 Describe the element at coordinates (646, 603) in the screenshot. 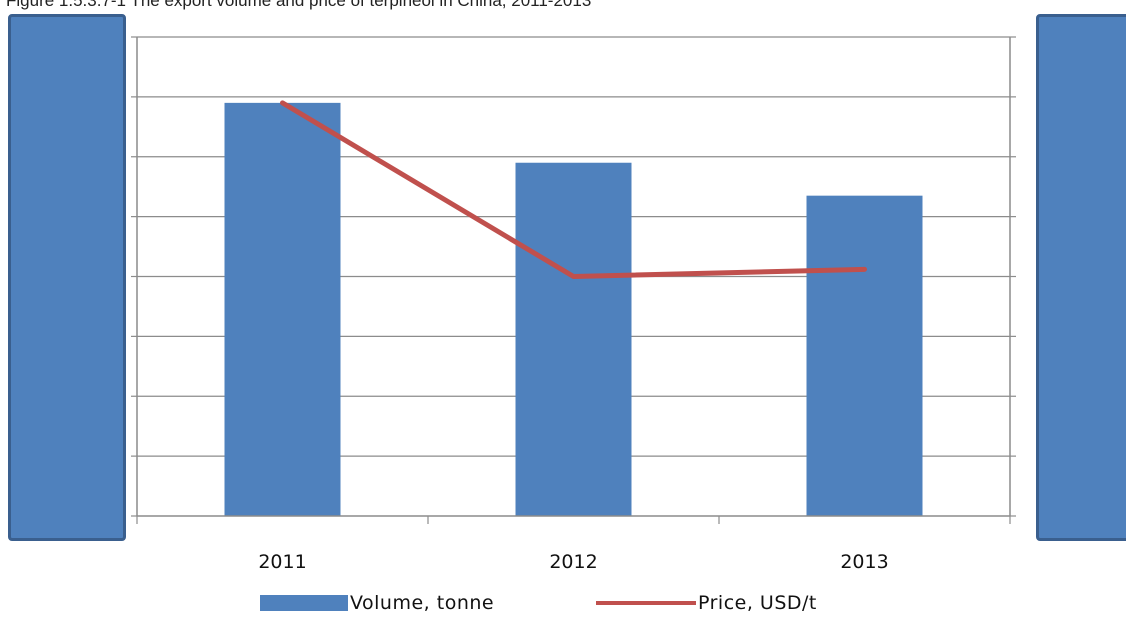

I see `legend-swatch-price` at that location.